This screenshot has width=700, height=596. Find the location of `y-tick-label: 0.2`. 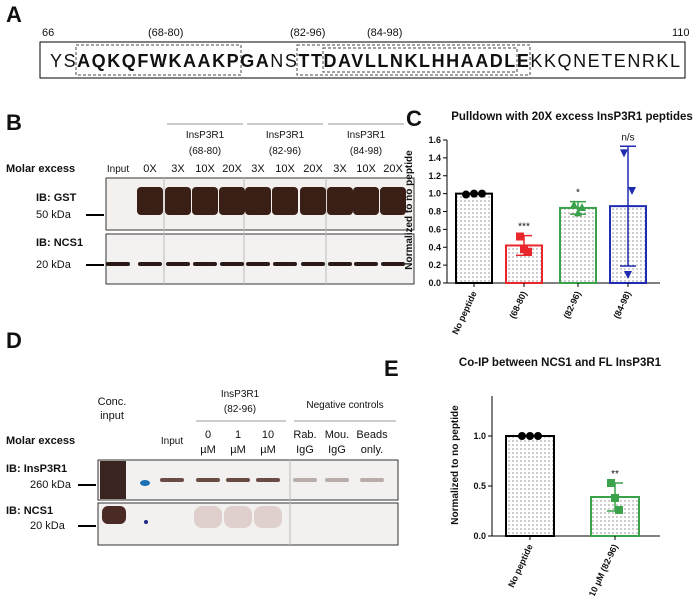

y-tick-label: 0.2 is located at coordinates (434, 265).